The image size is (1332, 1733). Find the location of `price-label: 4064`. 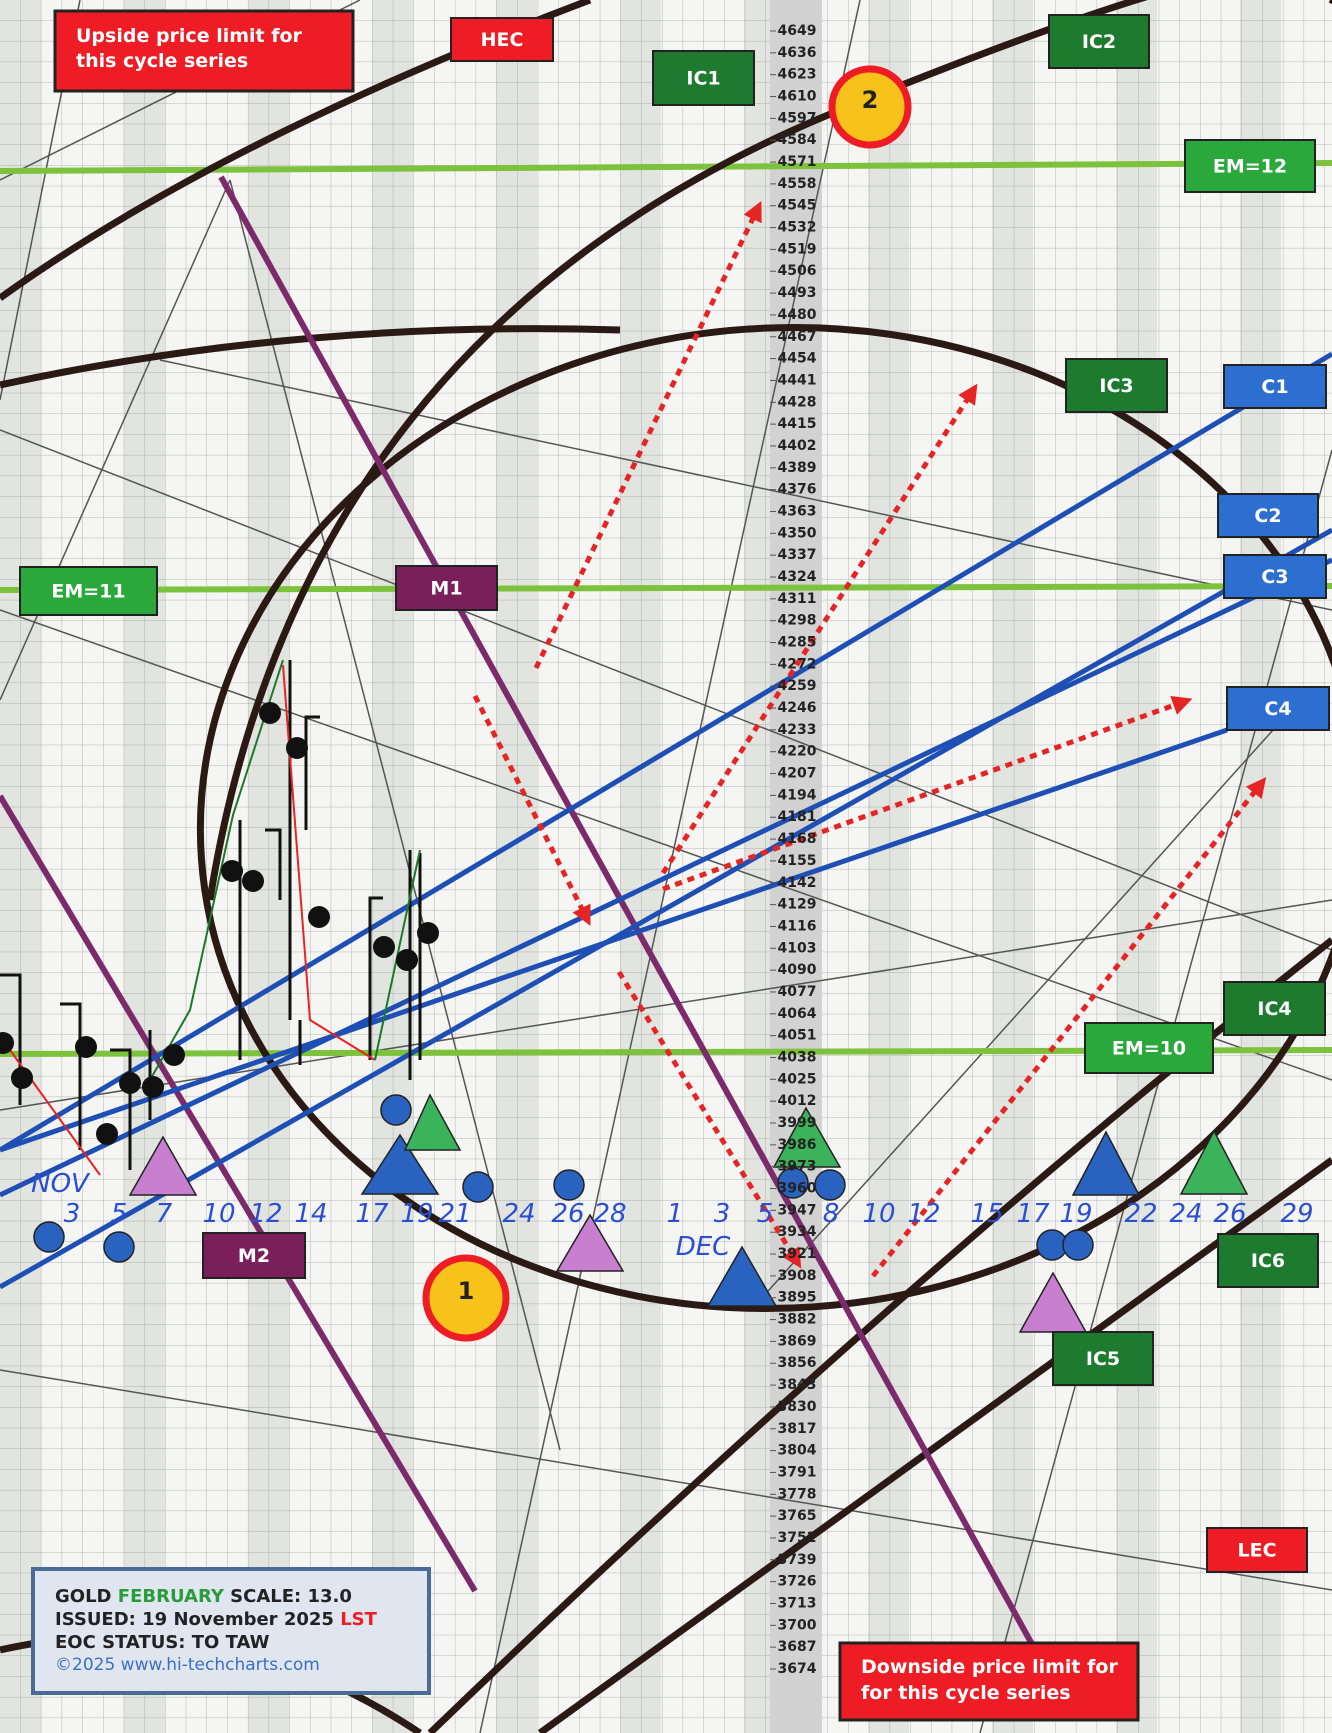

price-label: 4064 is located at coordinates (797, 1014).